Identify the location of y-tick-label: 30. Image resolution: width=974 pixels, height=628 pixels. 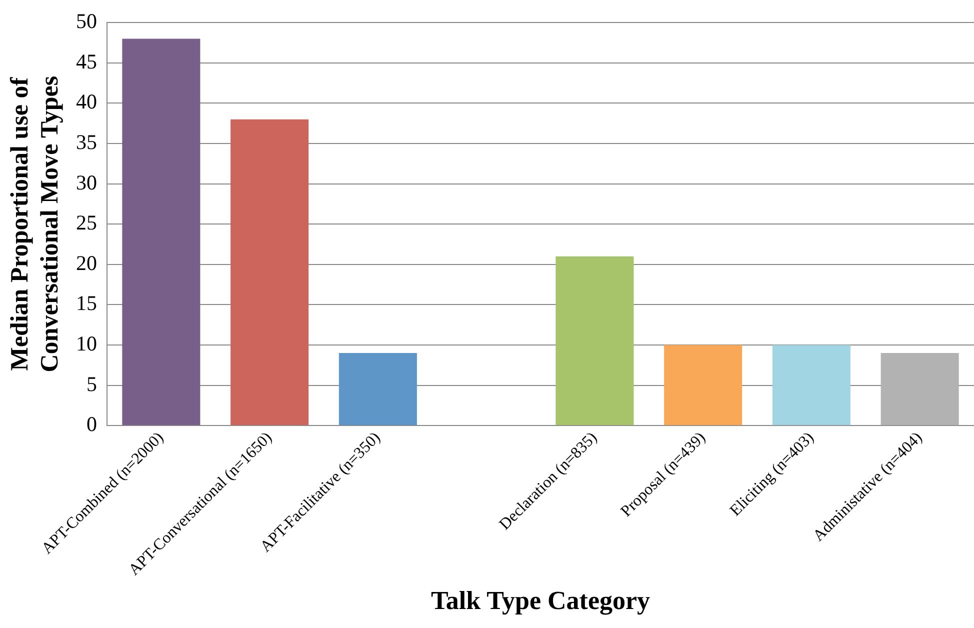
(86, 182).